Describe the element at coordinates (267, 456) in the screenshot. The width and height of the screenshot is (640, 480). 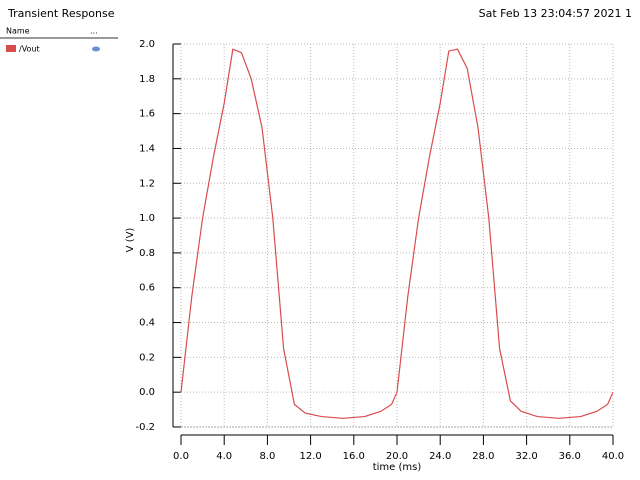
I see `x-tick-label: 8.0` at that location.